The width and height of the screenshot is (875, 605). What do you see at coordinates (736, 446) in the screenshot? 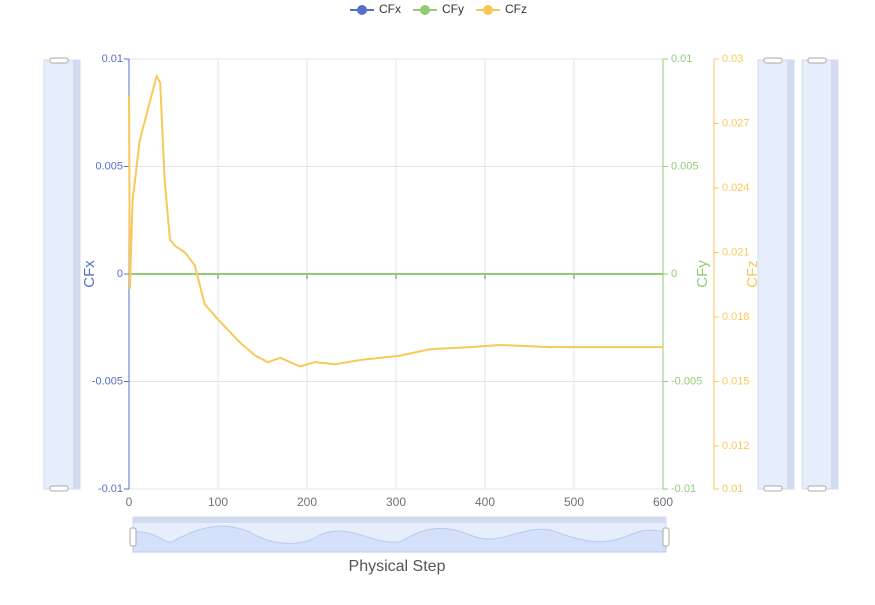
I see `y-tick-label: 0.012` at bounding box center [736, 446].